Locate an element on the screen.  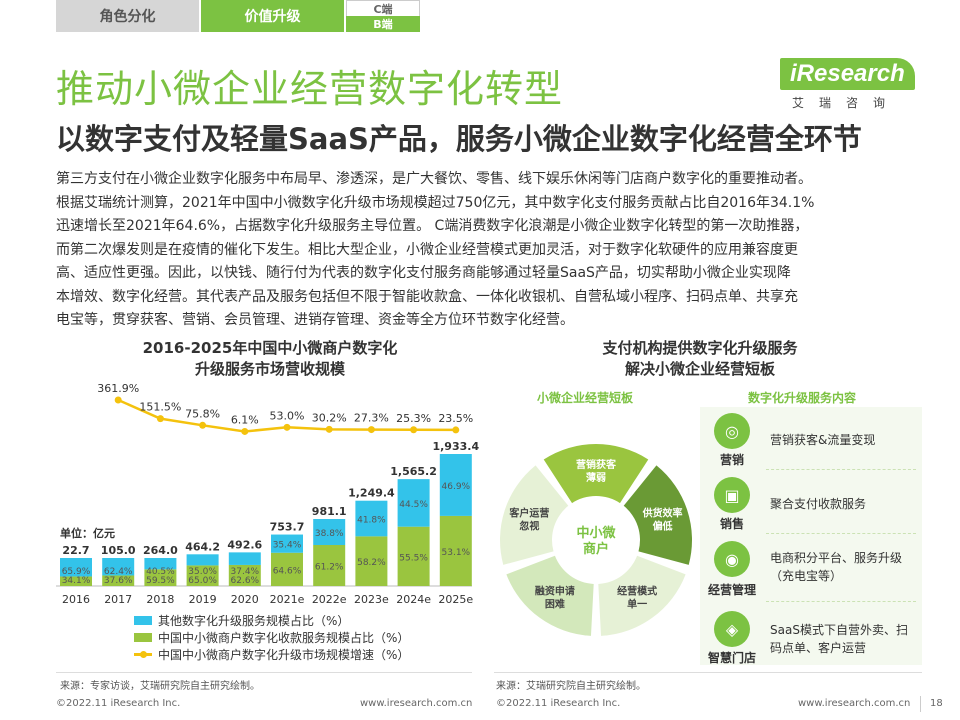
donut-center-label: 商户 is located at coordinates (596, 549).